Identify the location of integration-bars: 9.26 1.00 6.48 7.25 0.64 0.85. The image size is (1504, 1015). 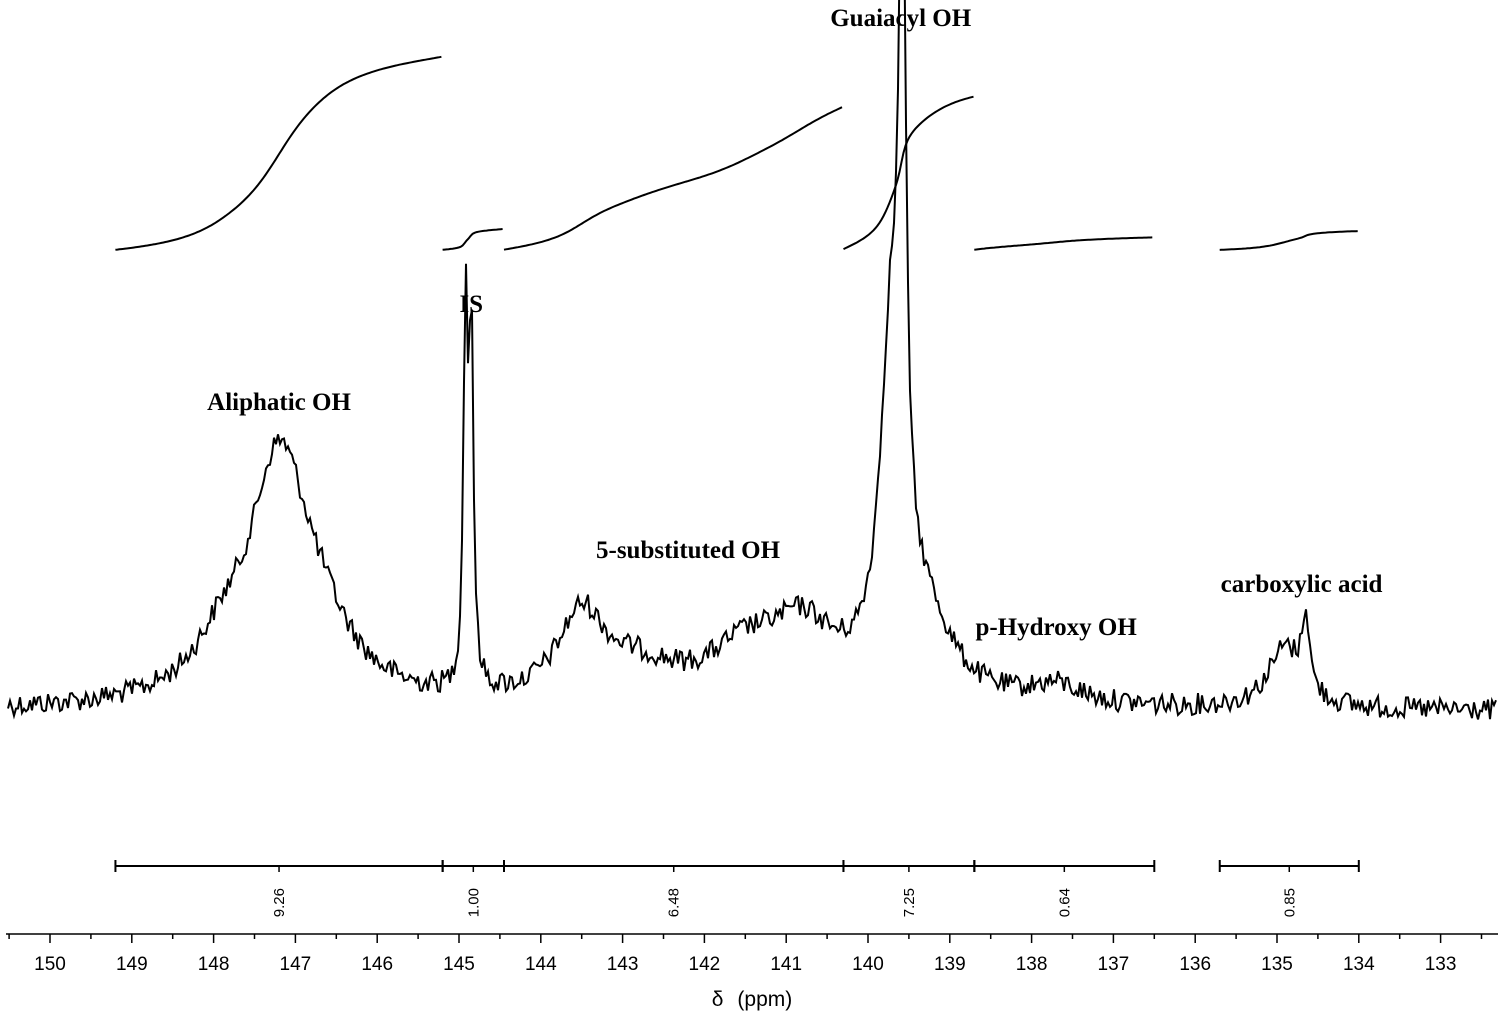
(737, 888).